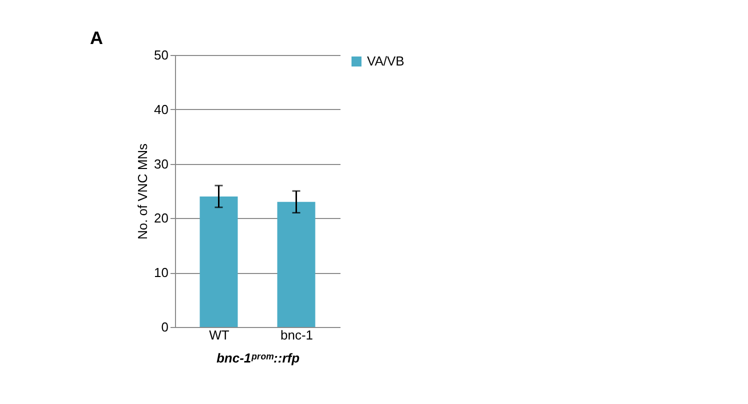 This screenshot has width=748, height=404. I want to click on x-tick-label: bnc-1, so click(297, 335).